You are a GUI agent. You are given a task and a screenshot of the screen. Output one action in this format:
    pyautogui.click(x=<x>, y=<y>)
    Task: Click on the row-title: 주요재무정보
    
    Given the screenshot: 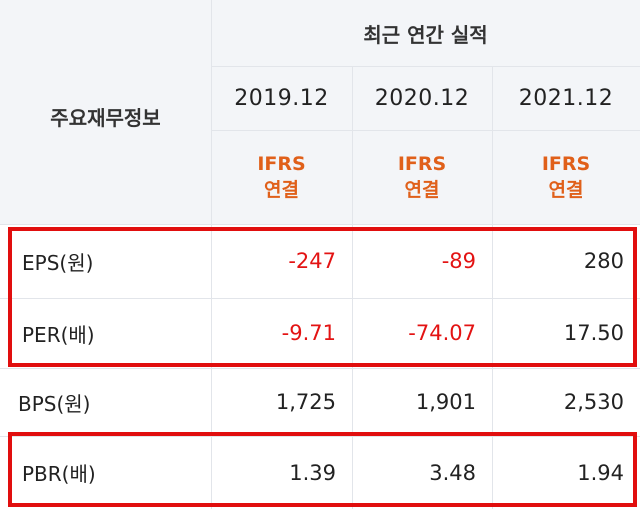 What is the action you would take?
    pyautogui.click(x=105, y=116)
    